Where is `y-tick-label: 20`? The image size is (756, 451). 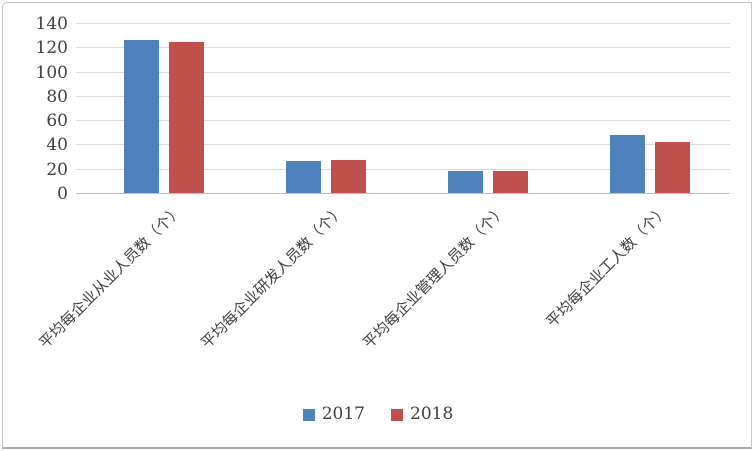
y-tick-label: 20 is located at coordinates (57, 169).